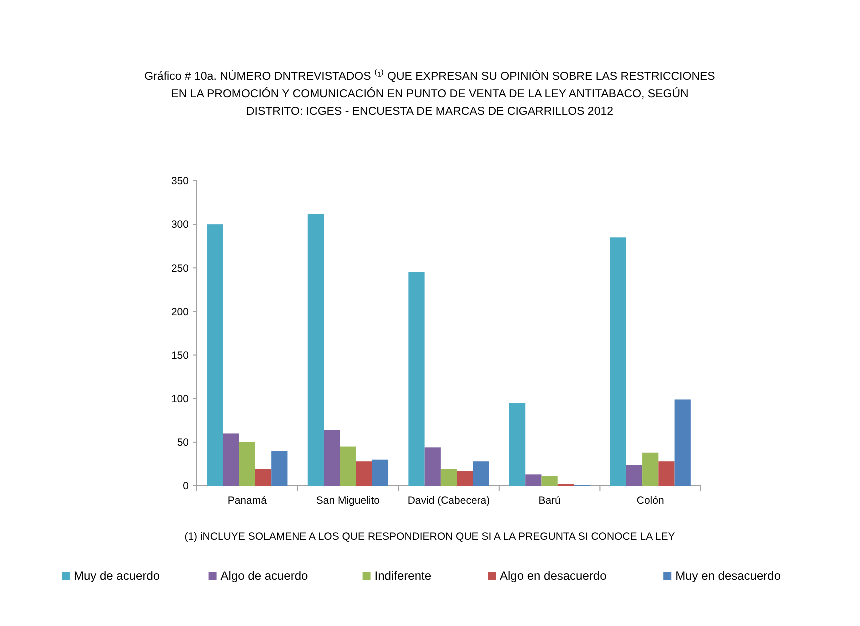 The width and height of the screenshot is (860, 626). Describe the element at coordinates (729, 576) in the screenshot. I see `legend-label: Muy en desacuerdo` at that location.